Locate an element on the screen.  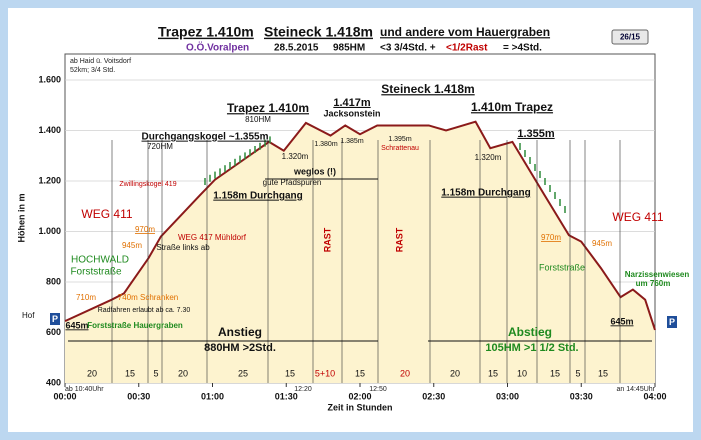
annotation: Anstieg is located at coordinates (240, 332).